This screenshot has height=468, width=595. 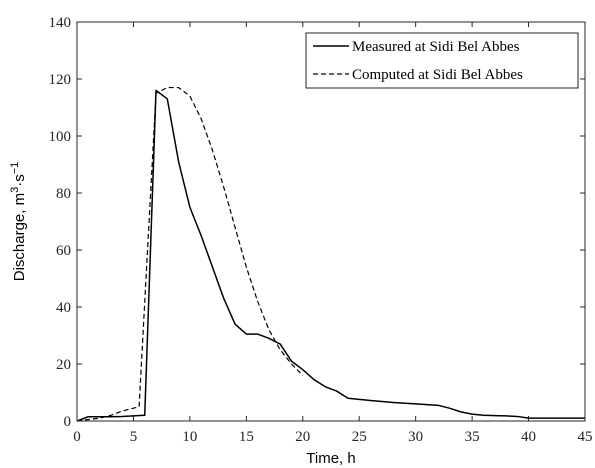 I want to click on y-tick-label: 100, so click(x=60, y=137).